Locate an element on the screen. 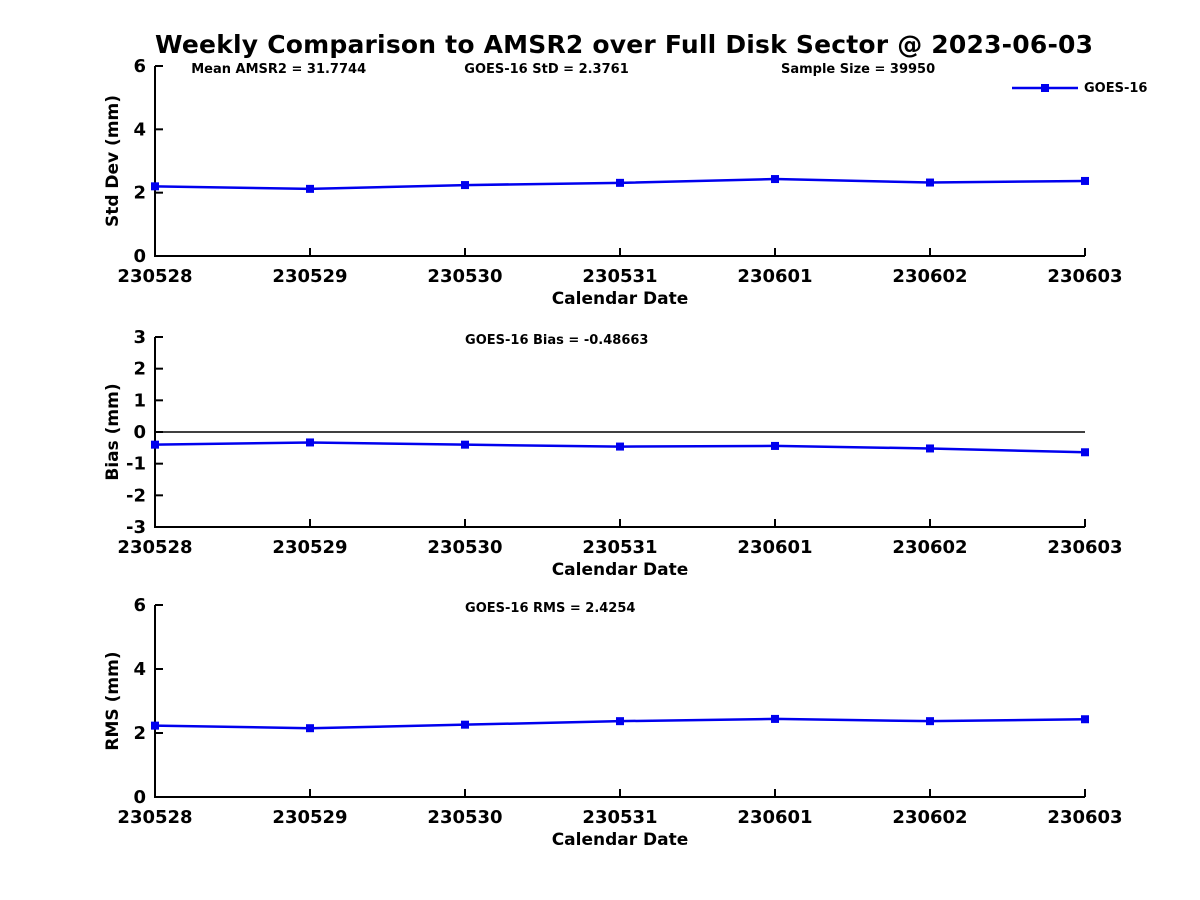 This screenshot has height=900, width=1200. annotation: Sample Size = 39950 is located at coordinates (858, 69).